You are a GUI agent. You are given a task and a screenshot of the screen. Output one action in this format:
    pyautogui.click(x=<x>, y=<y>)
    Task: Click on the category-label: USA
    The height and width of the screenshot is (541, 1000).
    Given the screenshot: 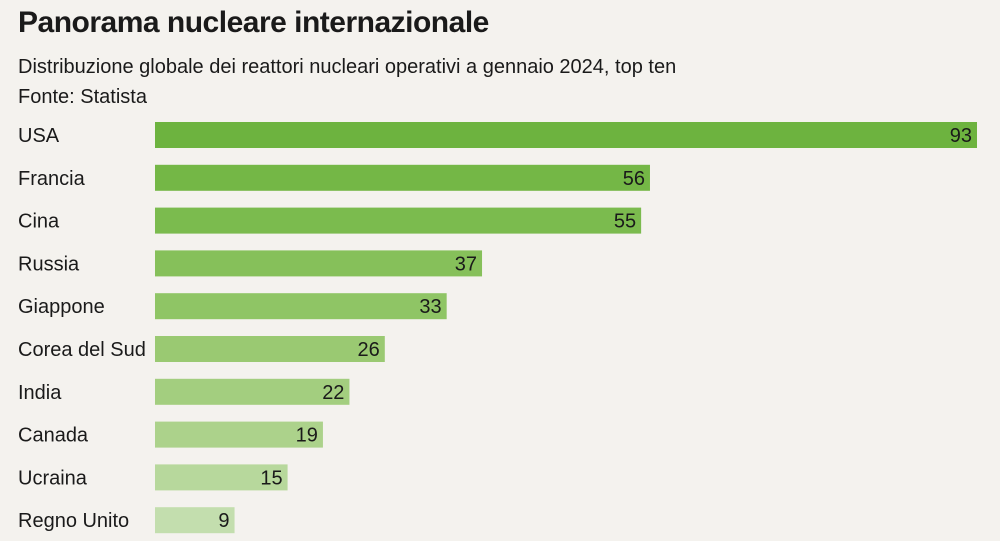 What is the action you would take?
    pyautogui.click(x=39, y=136)
    